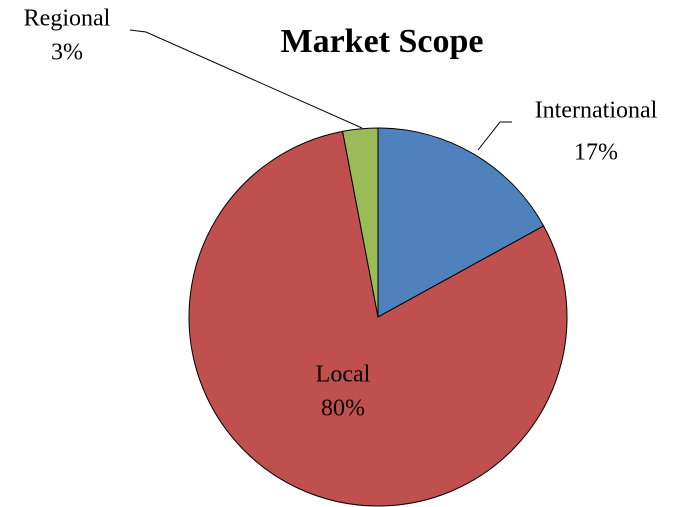  What do you see at coordinates (596, 153) in the screenshot?
I see `slice-value-label: 17%` at bounding box center [596, 153].